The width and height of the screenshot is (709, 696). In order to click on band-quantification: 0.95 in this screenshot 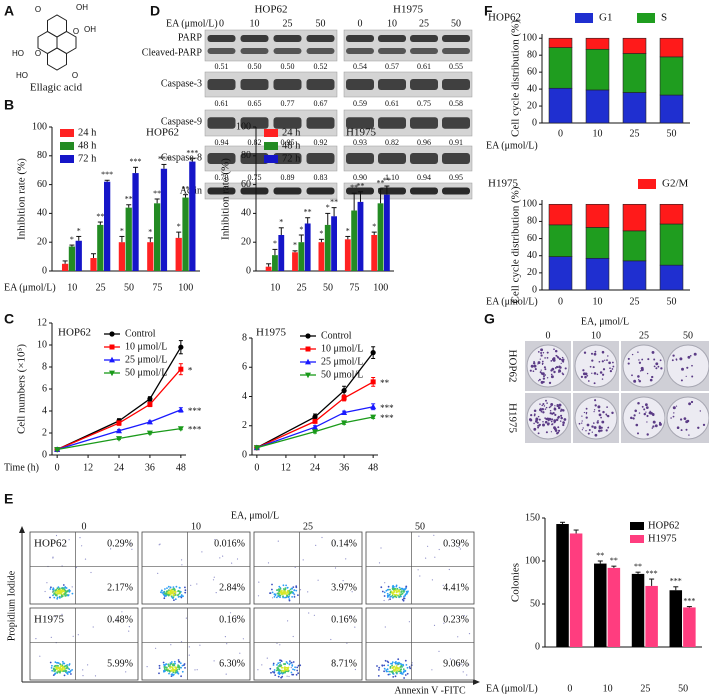, I will do `click(288, 142)`.